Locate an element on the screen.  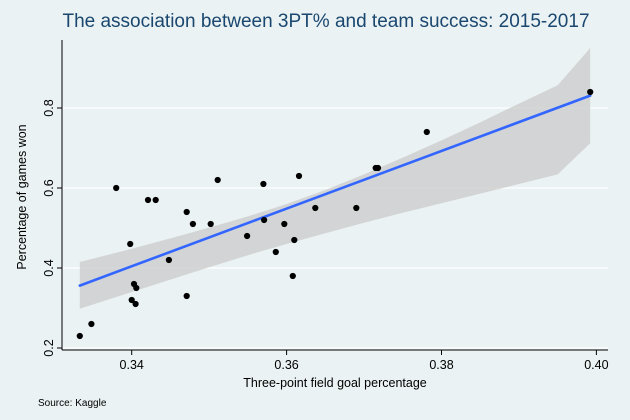
x-tick-label-2: 0.38 is located at coordinates (441, 365).